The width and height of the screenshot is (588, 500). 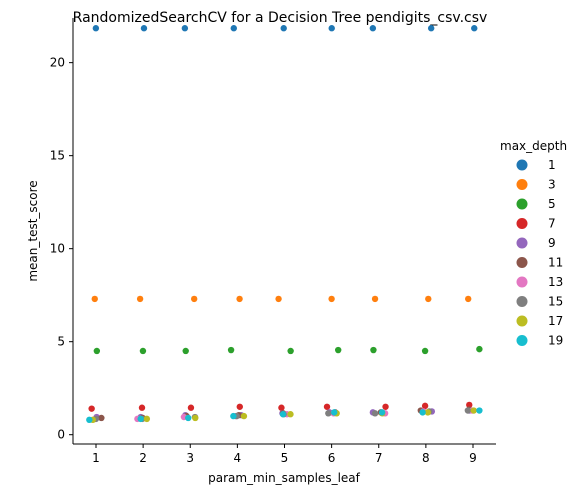 I want to click on x-tick-label: 9, so click(x=473, y=458).